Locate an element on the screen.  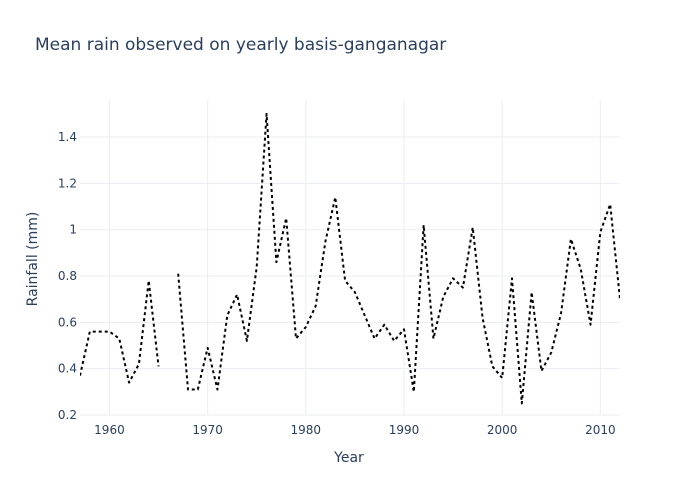
x-tick-label: 1980 is located at coordinates (306, 430).